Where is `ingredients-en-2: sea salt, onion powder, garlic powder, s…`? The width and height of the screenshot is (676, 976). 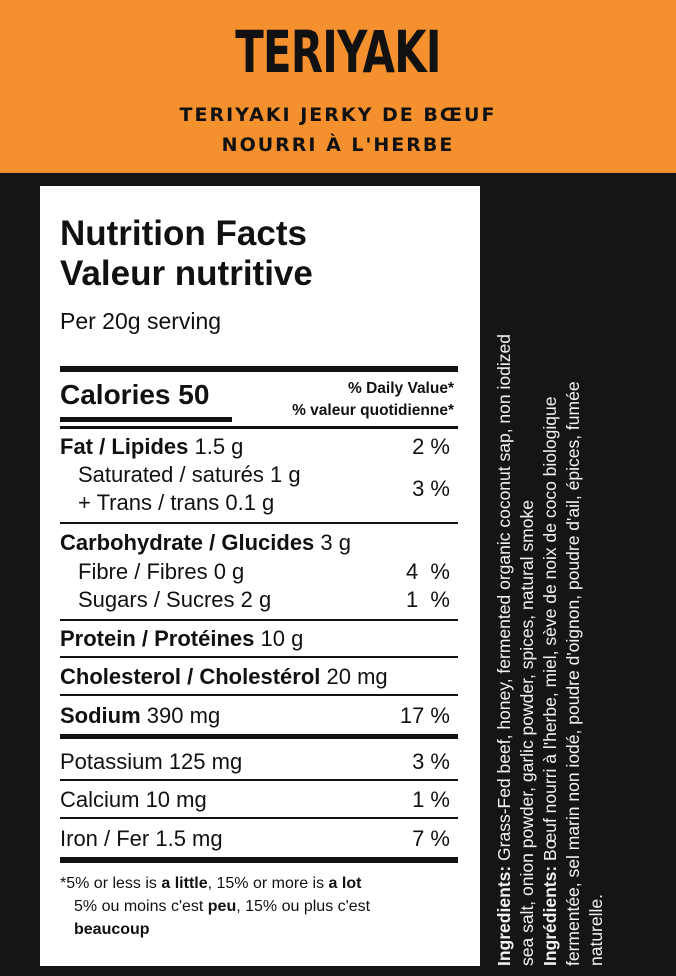
ingredients-en-2: sea salt, onion powder, garlic powder, s… is located at coordinates (527, 733).